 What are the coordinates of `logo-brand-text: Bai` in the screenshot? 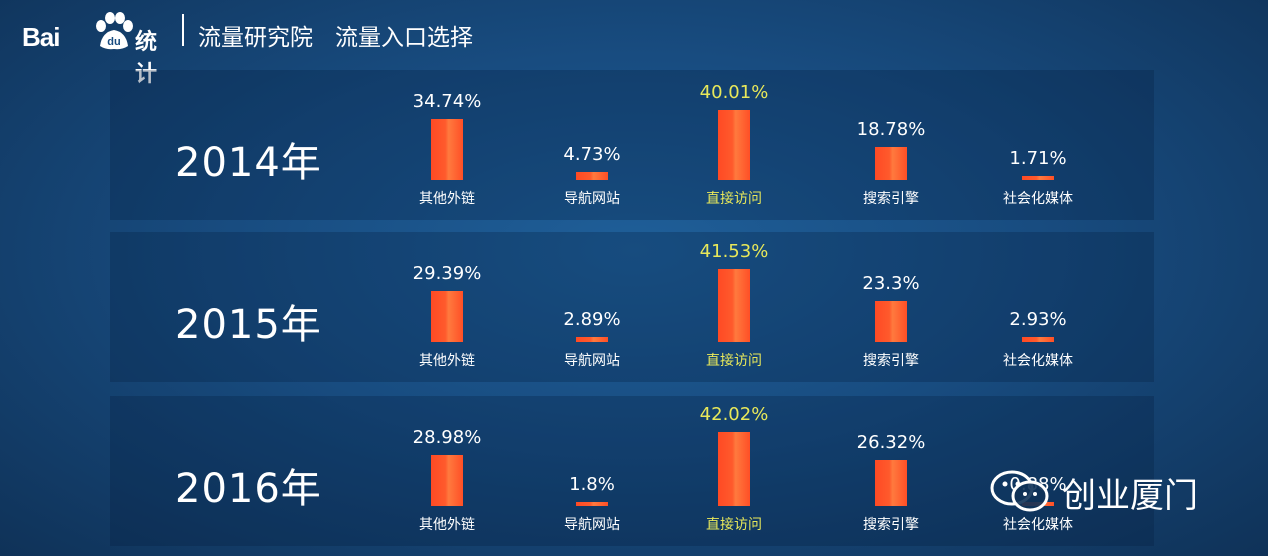 It's located at (41, 37).